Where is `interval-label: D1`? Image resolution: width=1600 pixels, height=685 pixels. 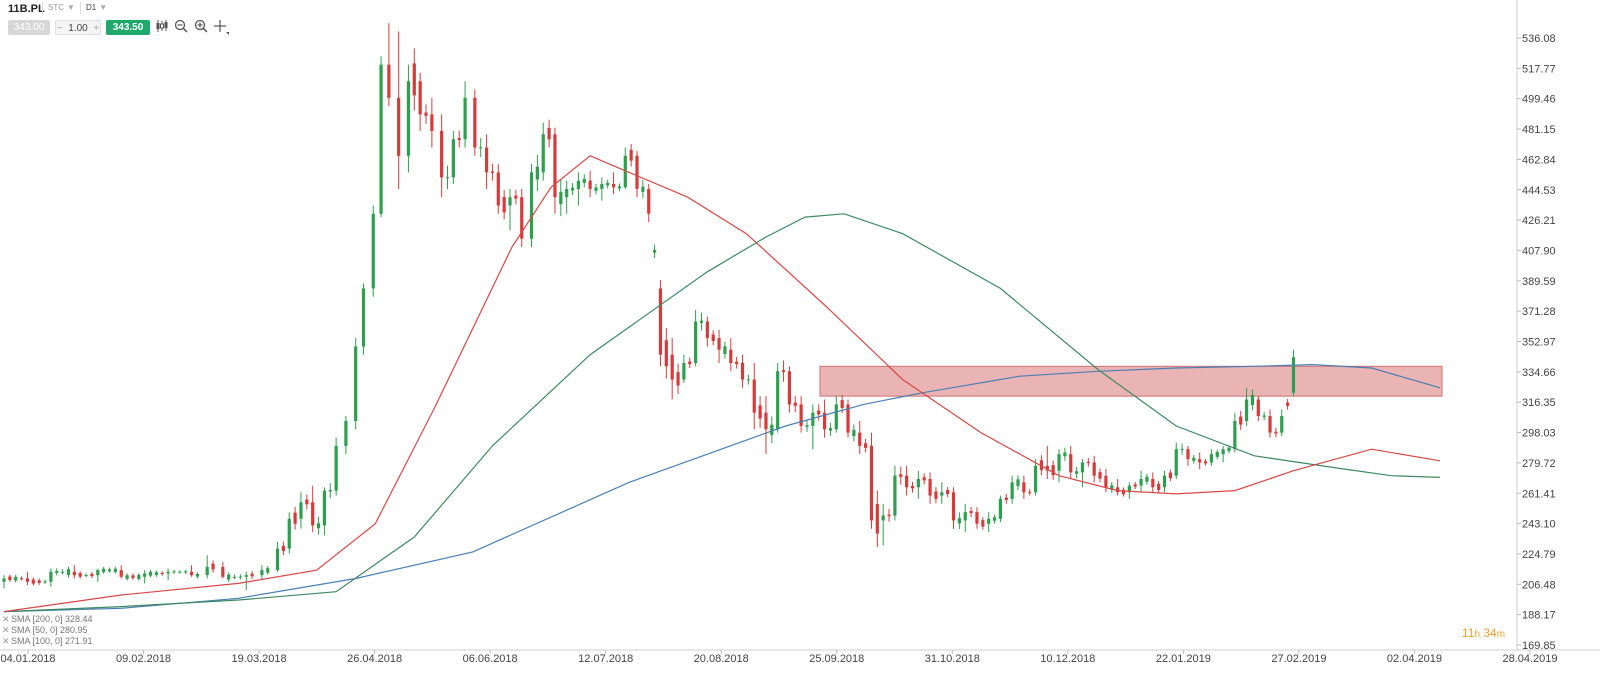 interval-label: D1 is located at coordinates (91, 7).